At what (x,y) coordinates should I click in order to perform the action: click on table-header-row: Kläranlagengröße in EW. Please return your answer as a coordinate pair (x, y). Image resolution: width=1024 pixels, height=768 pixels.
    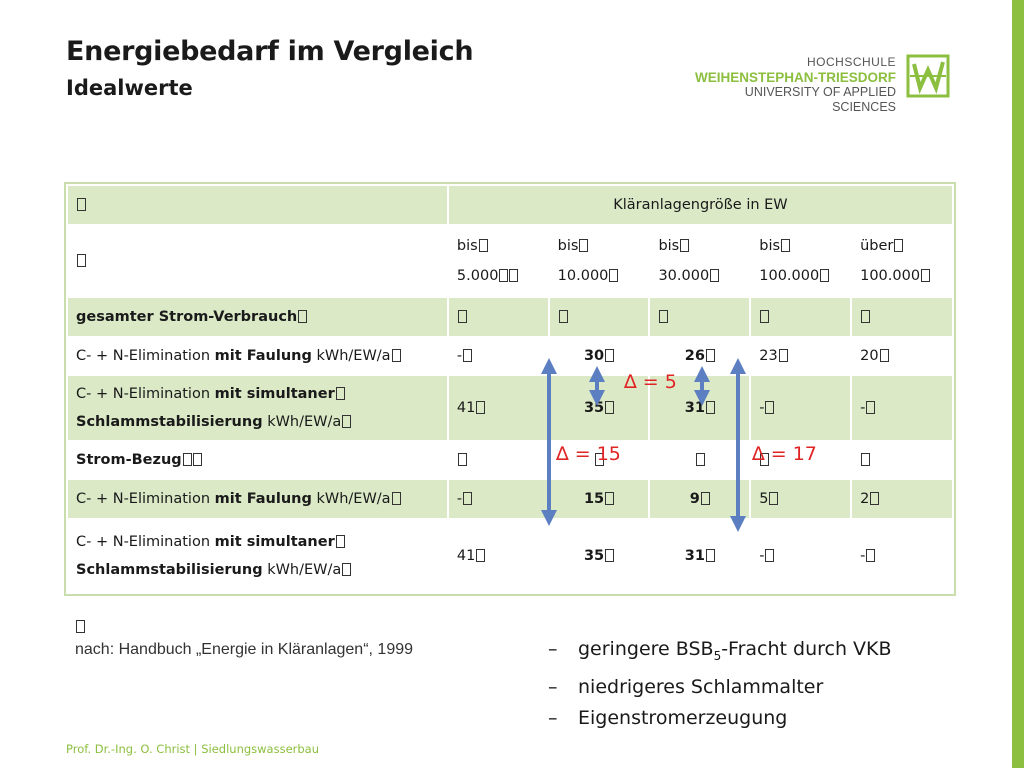
    Looking at the image, I should click on (510, 205).